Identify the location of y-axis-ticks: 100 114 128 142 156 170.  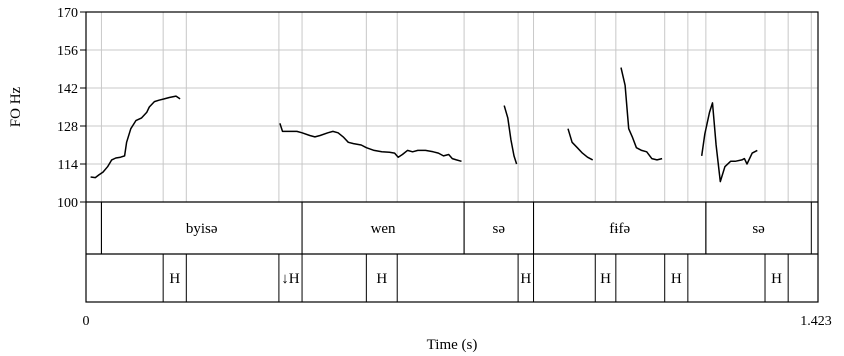
(71, 108).